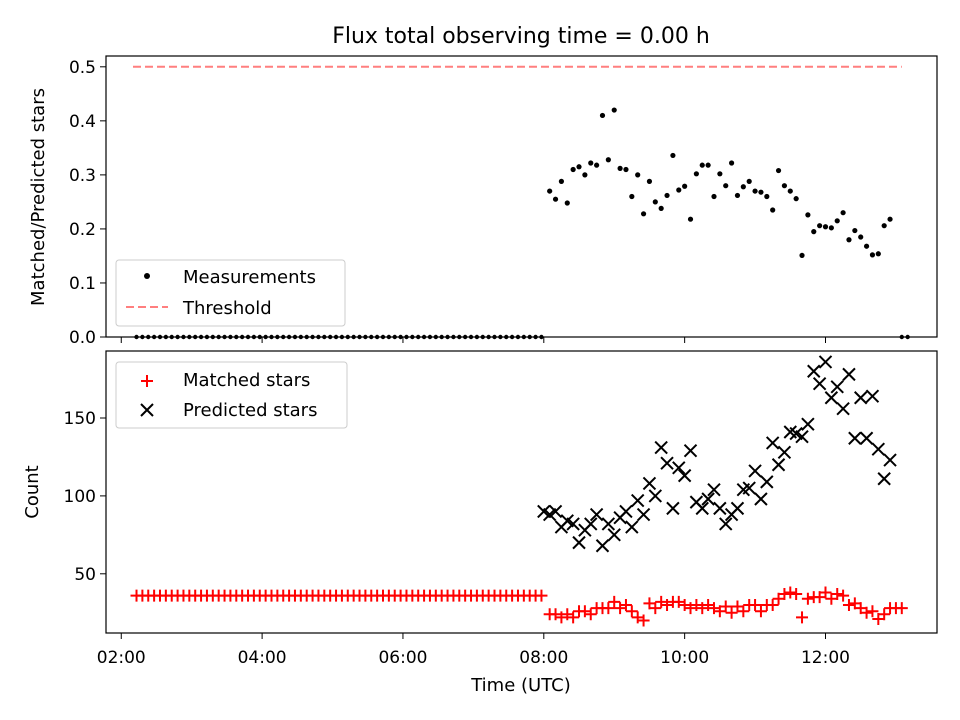 The image size is (960, 720). I want to click on top-legend: Measurements Threshold, so click(230, 293).